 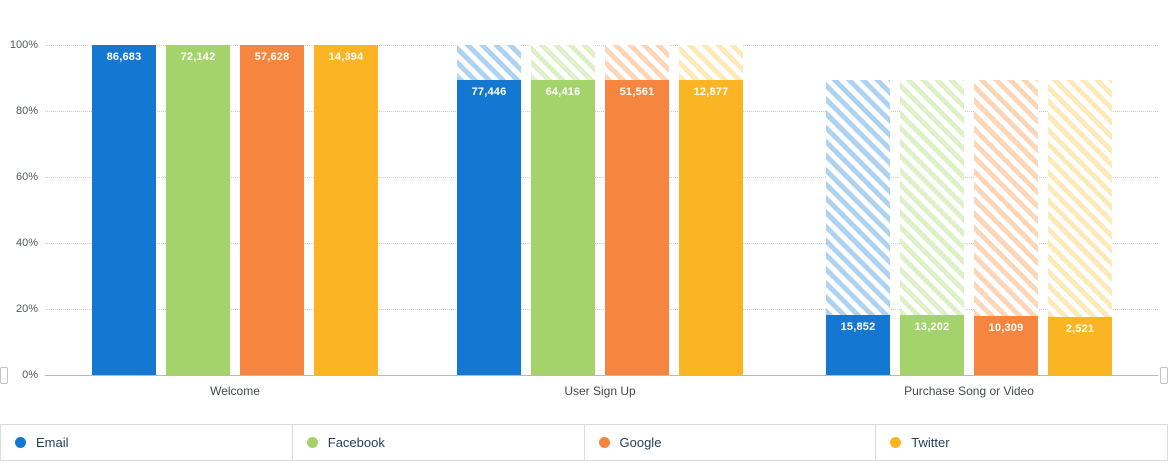 What do you see at coordinates (23, 45) in the screenshot?
I see `y-axis-label: 100%` at bounding box center [23, 45].